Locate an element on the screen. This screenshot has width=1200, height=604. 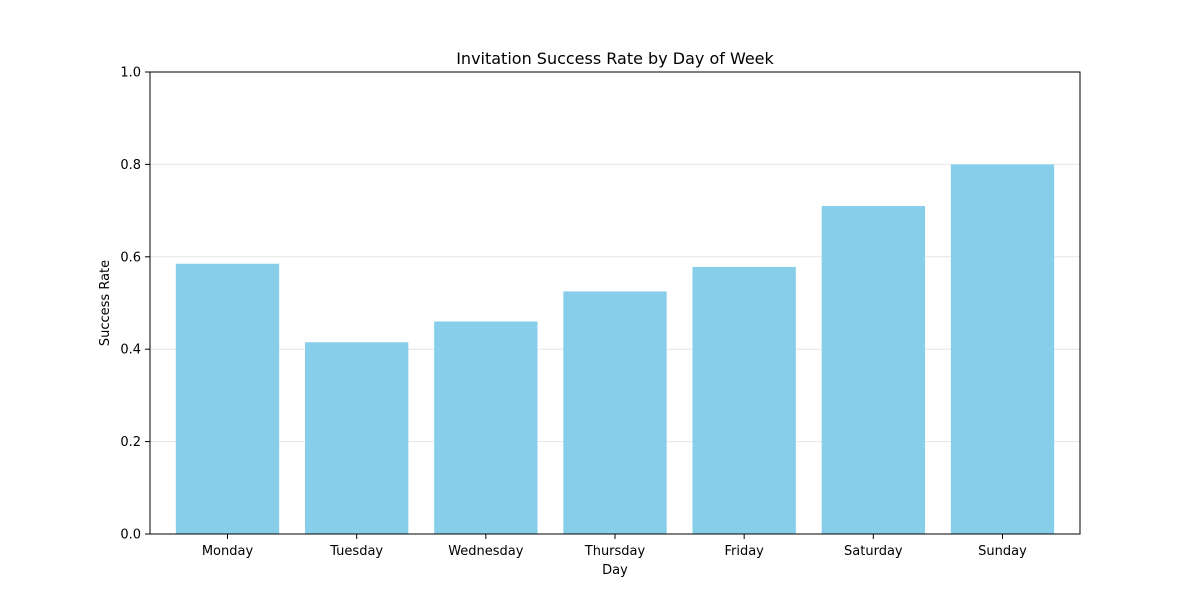
bar-friday is located at coordinates (744, 400).